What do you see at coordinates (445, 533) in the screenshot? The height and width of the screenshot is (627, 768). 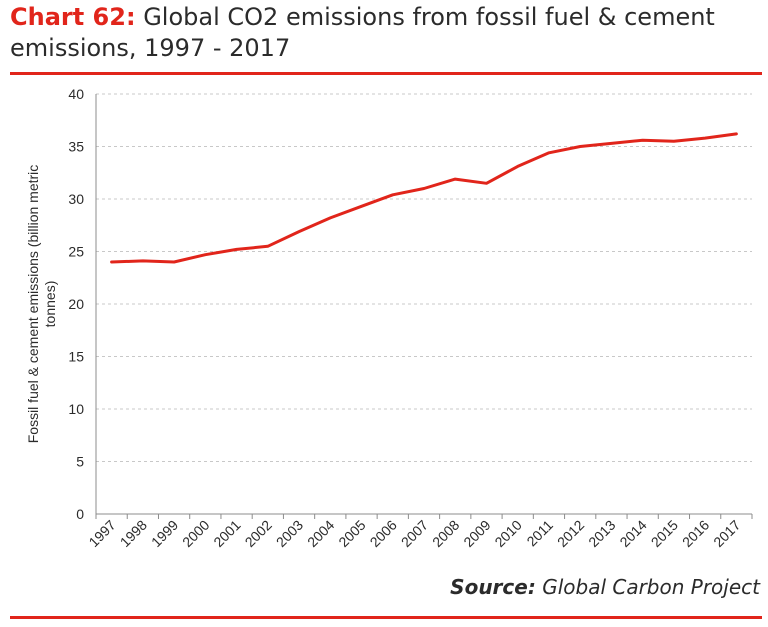 I see `x-tick-label: 2008` at bounding box center [445, 533].